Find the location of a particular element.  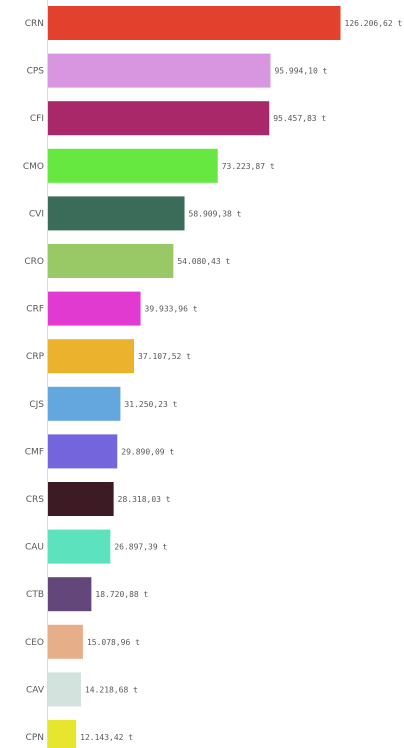

value-label-crn: 126.206,62 t is located at coordinates (374, 23).